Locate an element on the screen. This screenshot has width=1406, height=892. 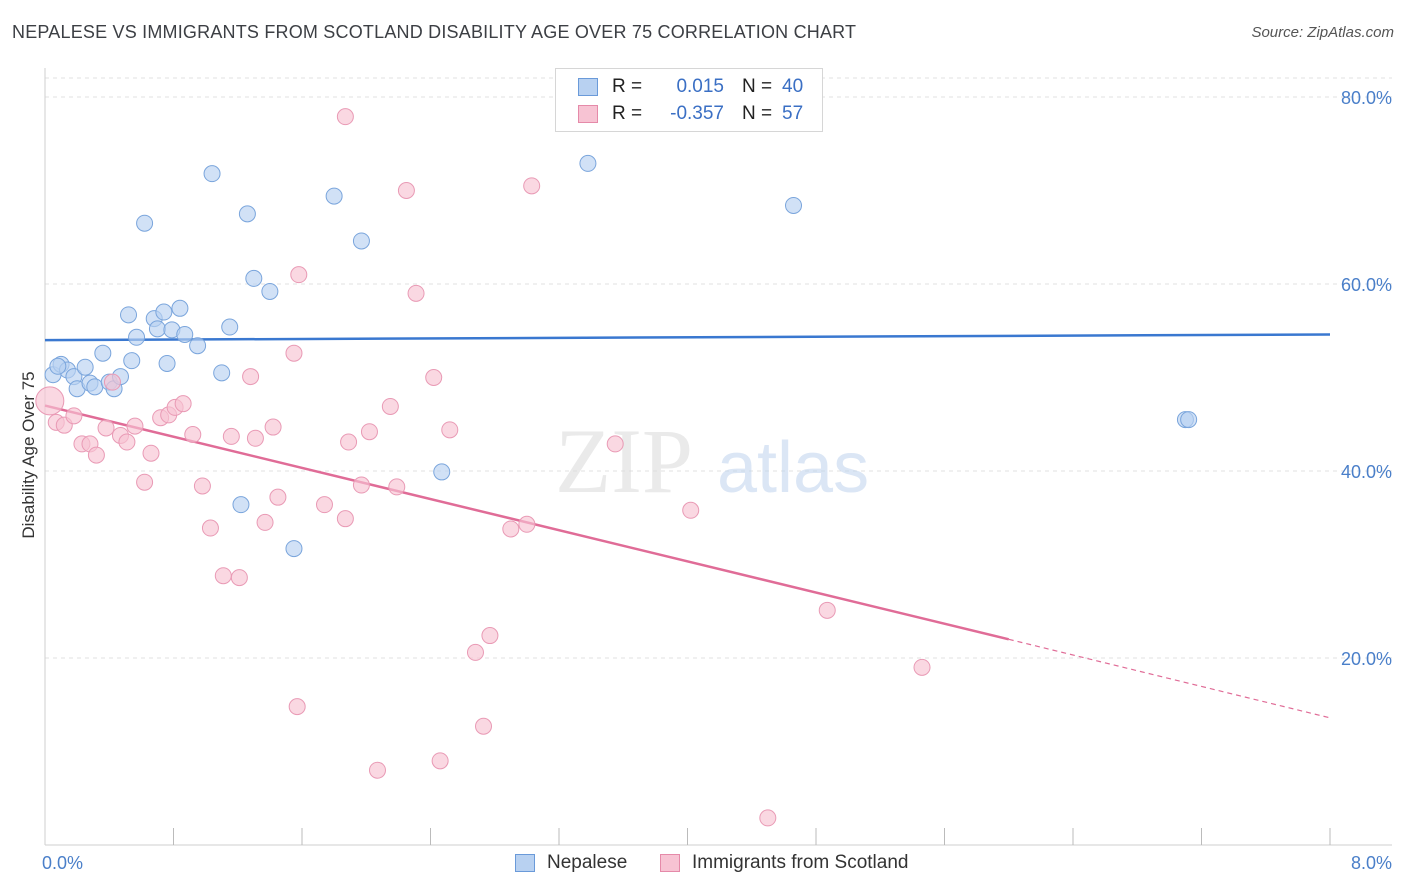
watermark-zip: ZIP is located at coordinates (624, 461).